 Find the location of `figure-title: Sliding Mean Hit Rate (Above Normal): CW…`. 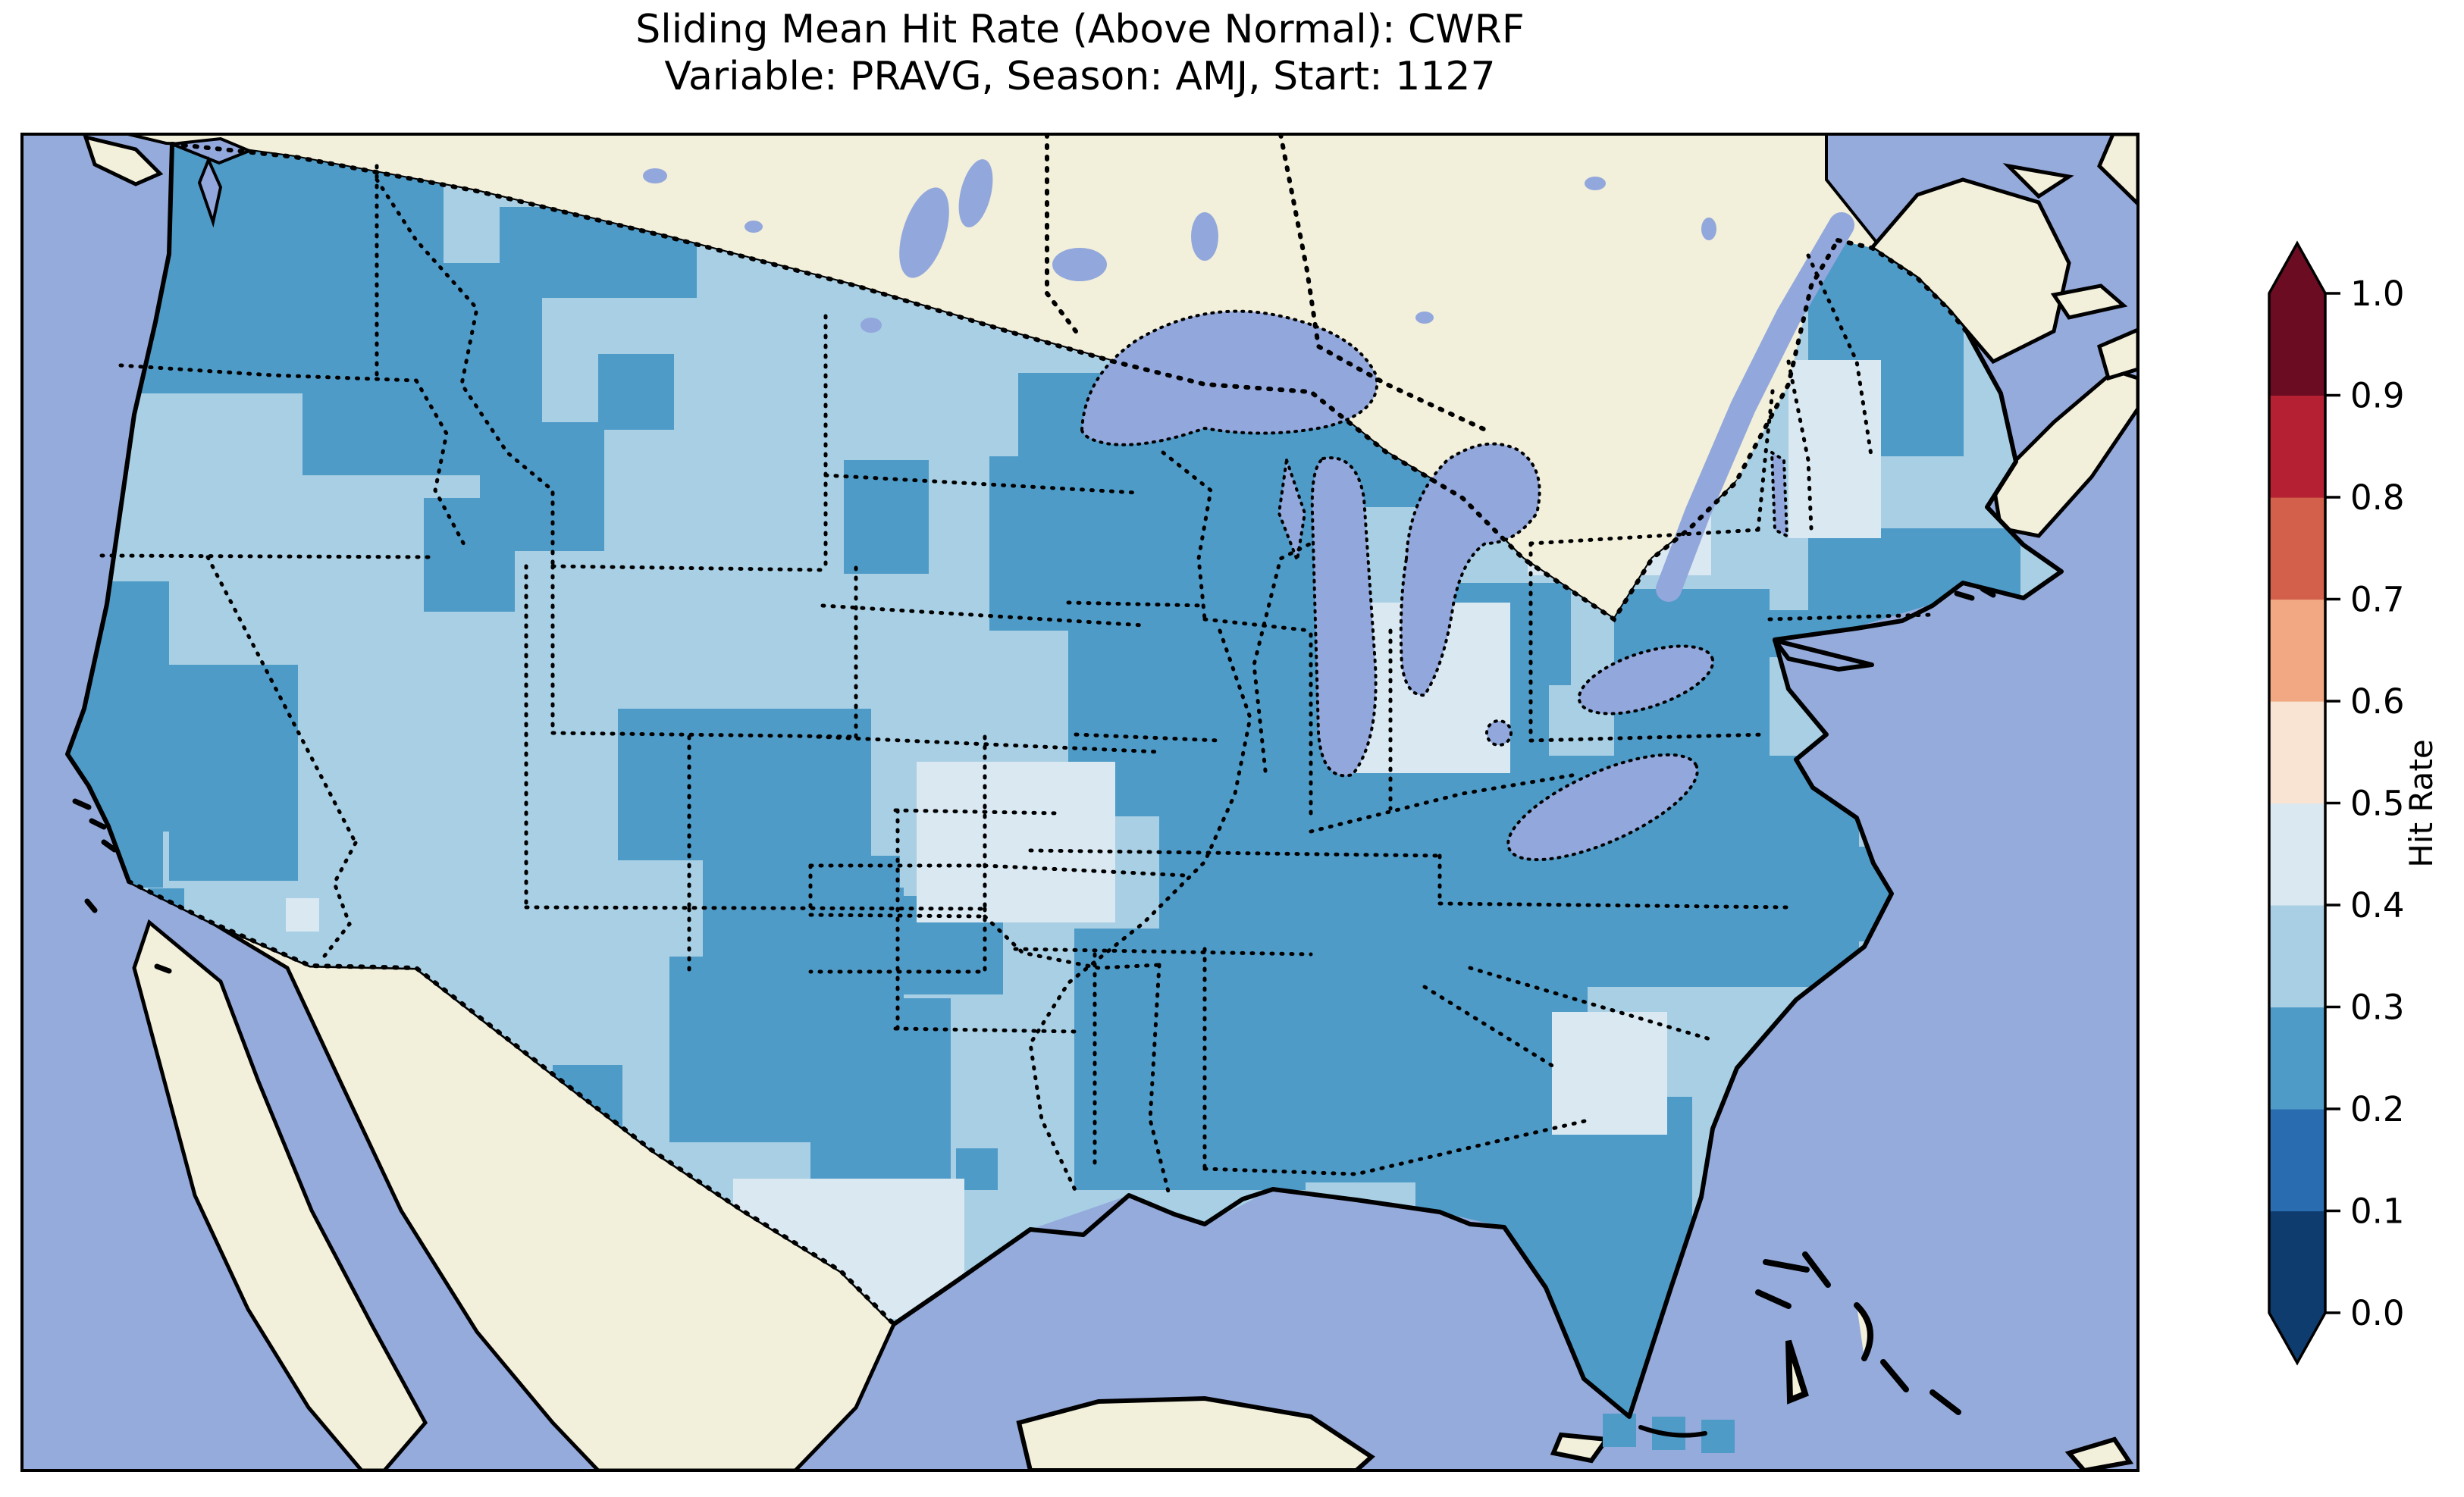

figure-title: Sliding Mean Hit Rate (Above Normal): CW… is located at coordinates (1080, 53).